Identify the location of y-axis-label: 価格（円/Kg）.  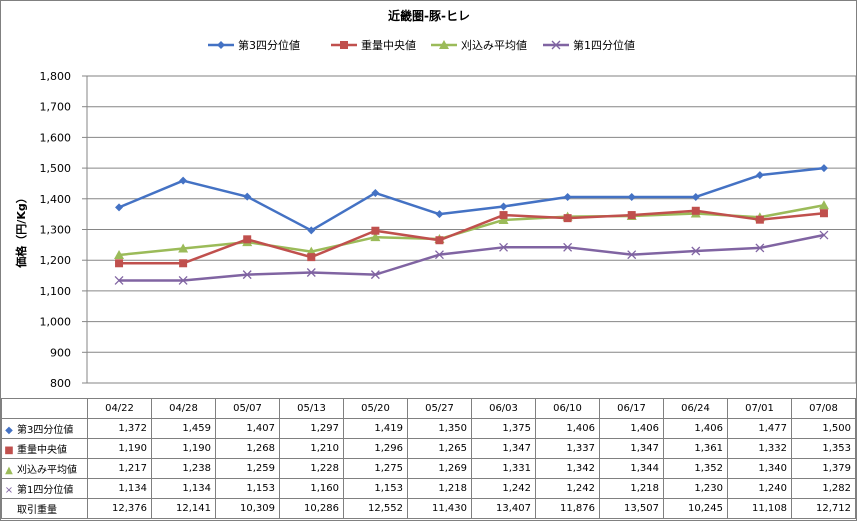
(21, 230).